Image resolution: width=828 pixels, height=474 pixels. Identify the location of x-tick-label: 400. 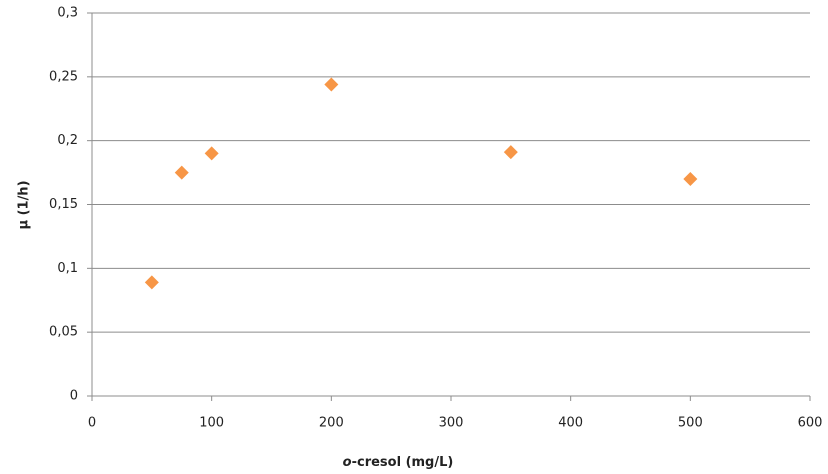
(570, 423).